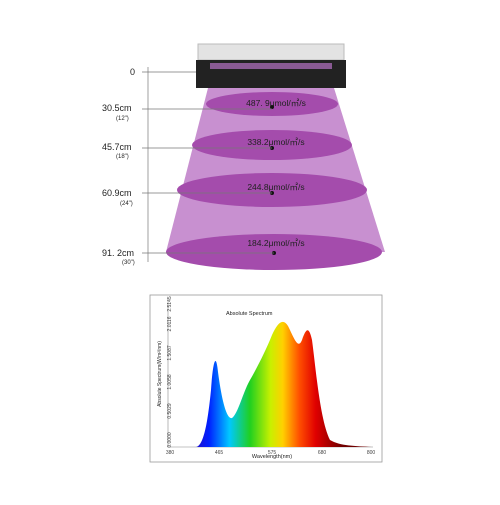 The height and width of the screenshot is (505, 500). Describe the element at coordinates (275, 243) in the screenshot. I see `ppfd: 184.2μmol/㎡/s` at that location.